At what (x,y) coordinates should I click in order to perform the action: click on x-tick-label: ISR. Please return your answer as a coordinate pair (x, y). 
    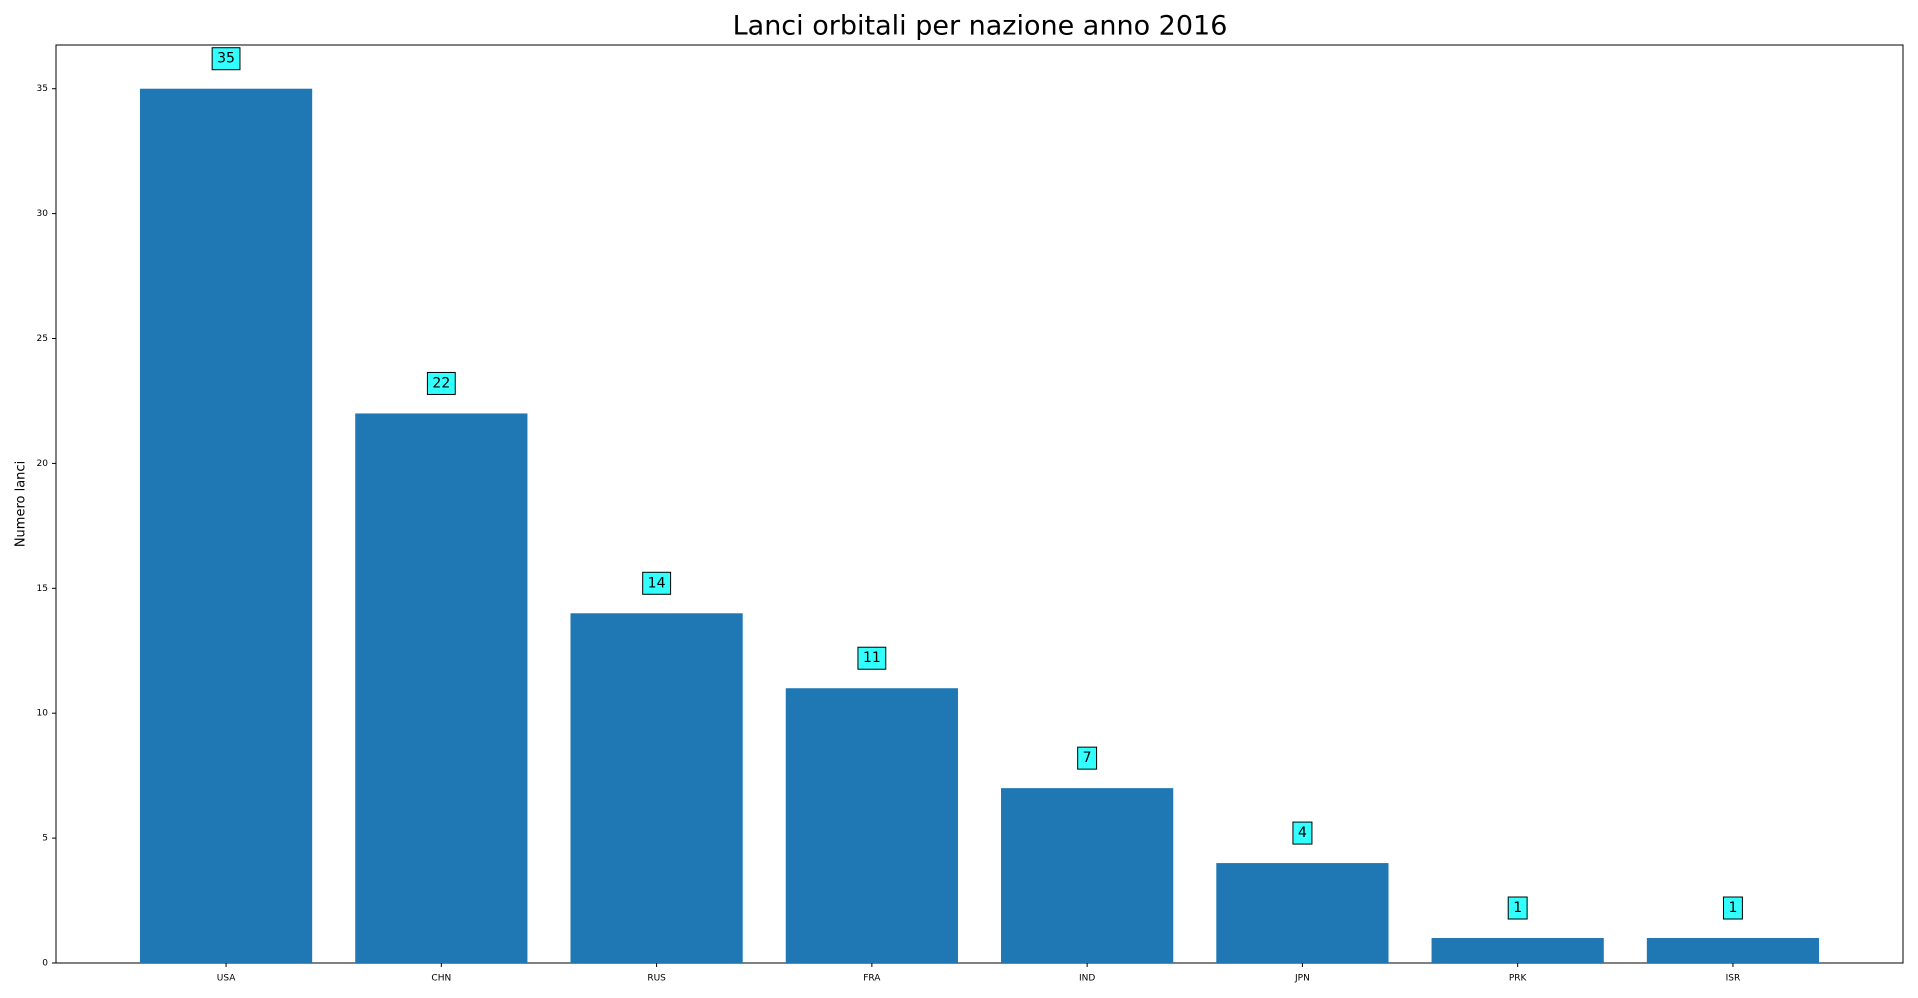
    Looking at the image, I should click on (1733, 979).